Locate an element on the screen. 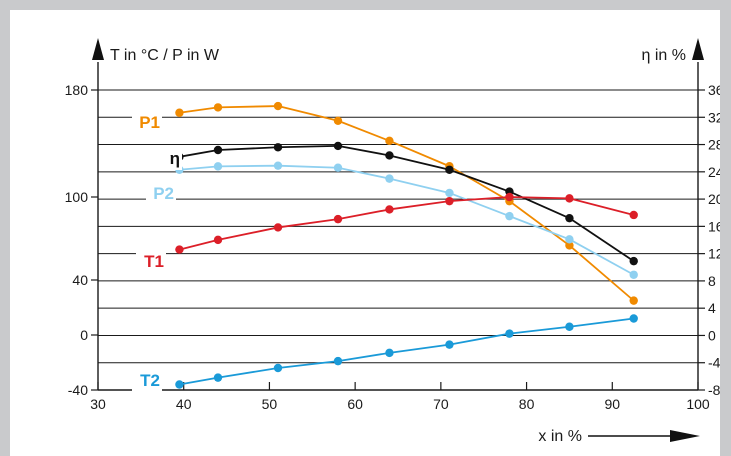 The width and height of the screenshot is (731, 456). y-right-tick-label: 12 is located at coordinates (714, 254).